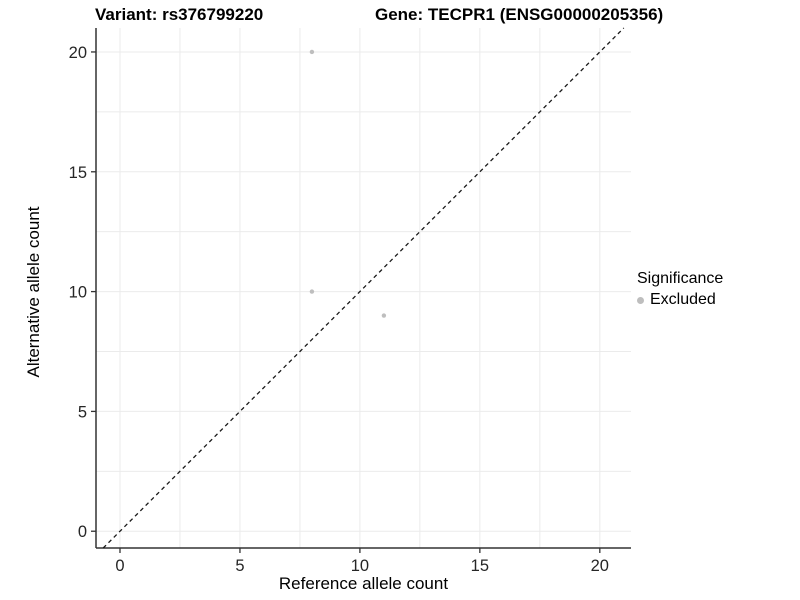 The width and height of the screenshot is (800, 600). Describe the element at coordinates (600, 566) in the screenshot. I see `x-tick-label: 20` at that location.